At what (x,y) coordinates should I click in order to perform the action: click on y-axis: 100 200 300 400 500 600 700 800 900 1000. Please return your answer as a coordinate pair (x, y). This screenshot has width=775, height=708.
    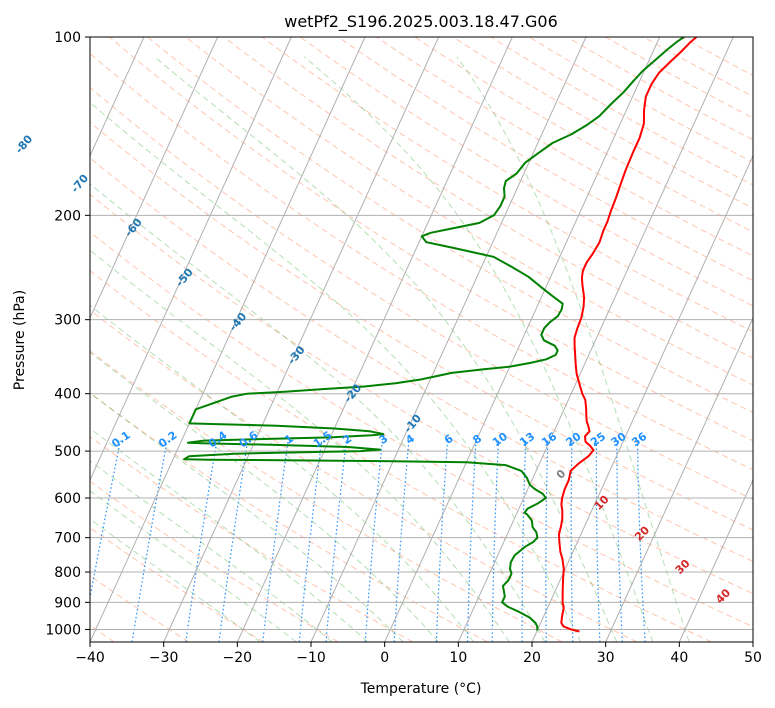
    Looking at the image, I should click on (67, 334).